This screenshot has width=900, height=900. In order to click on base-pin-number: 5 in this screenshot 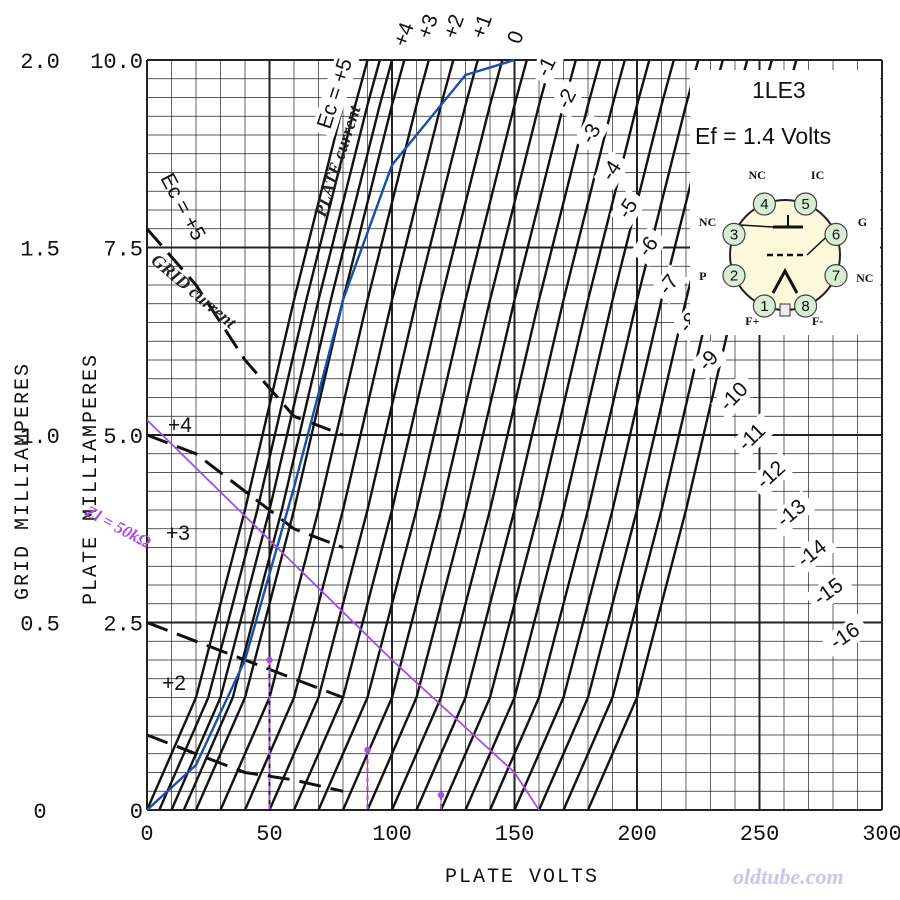, I will do `click(805, 204)`.